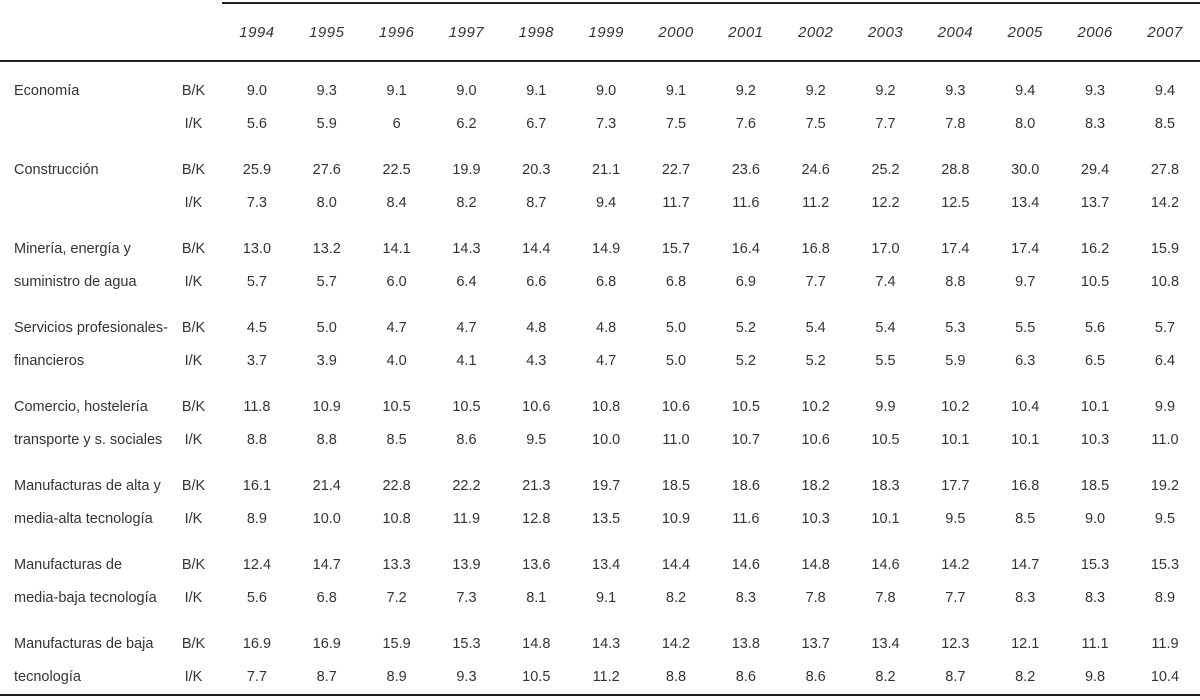 This screenshot has height=700, width=1200. Describe the element at coordinates (955, 91) in the screenshot. I see `value-cell-bk: 9.3` at that location.